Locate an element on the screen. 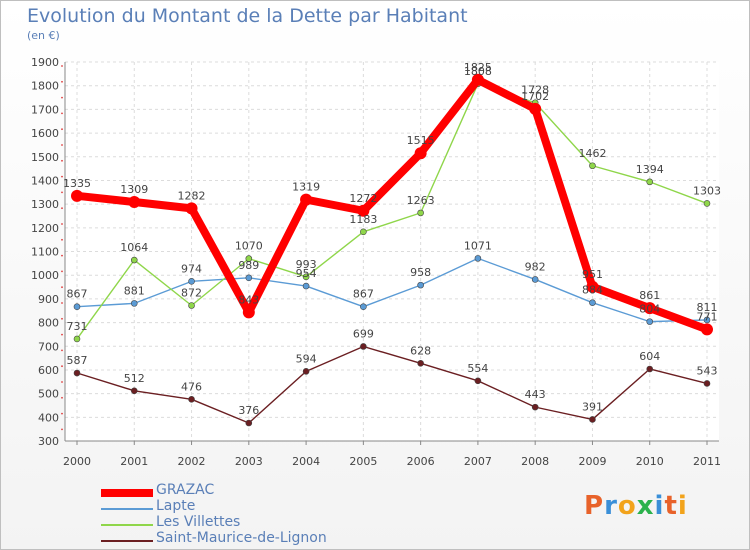  data-label: 1263 is located at coordinates (421, 200).